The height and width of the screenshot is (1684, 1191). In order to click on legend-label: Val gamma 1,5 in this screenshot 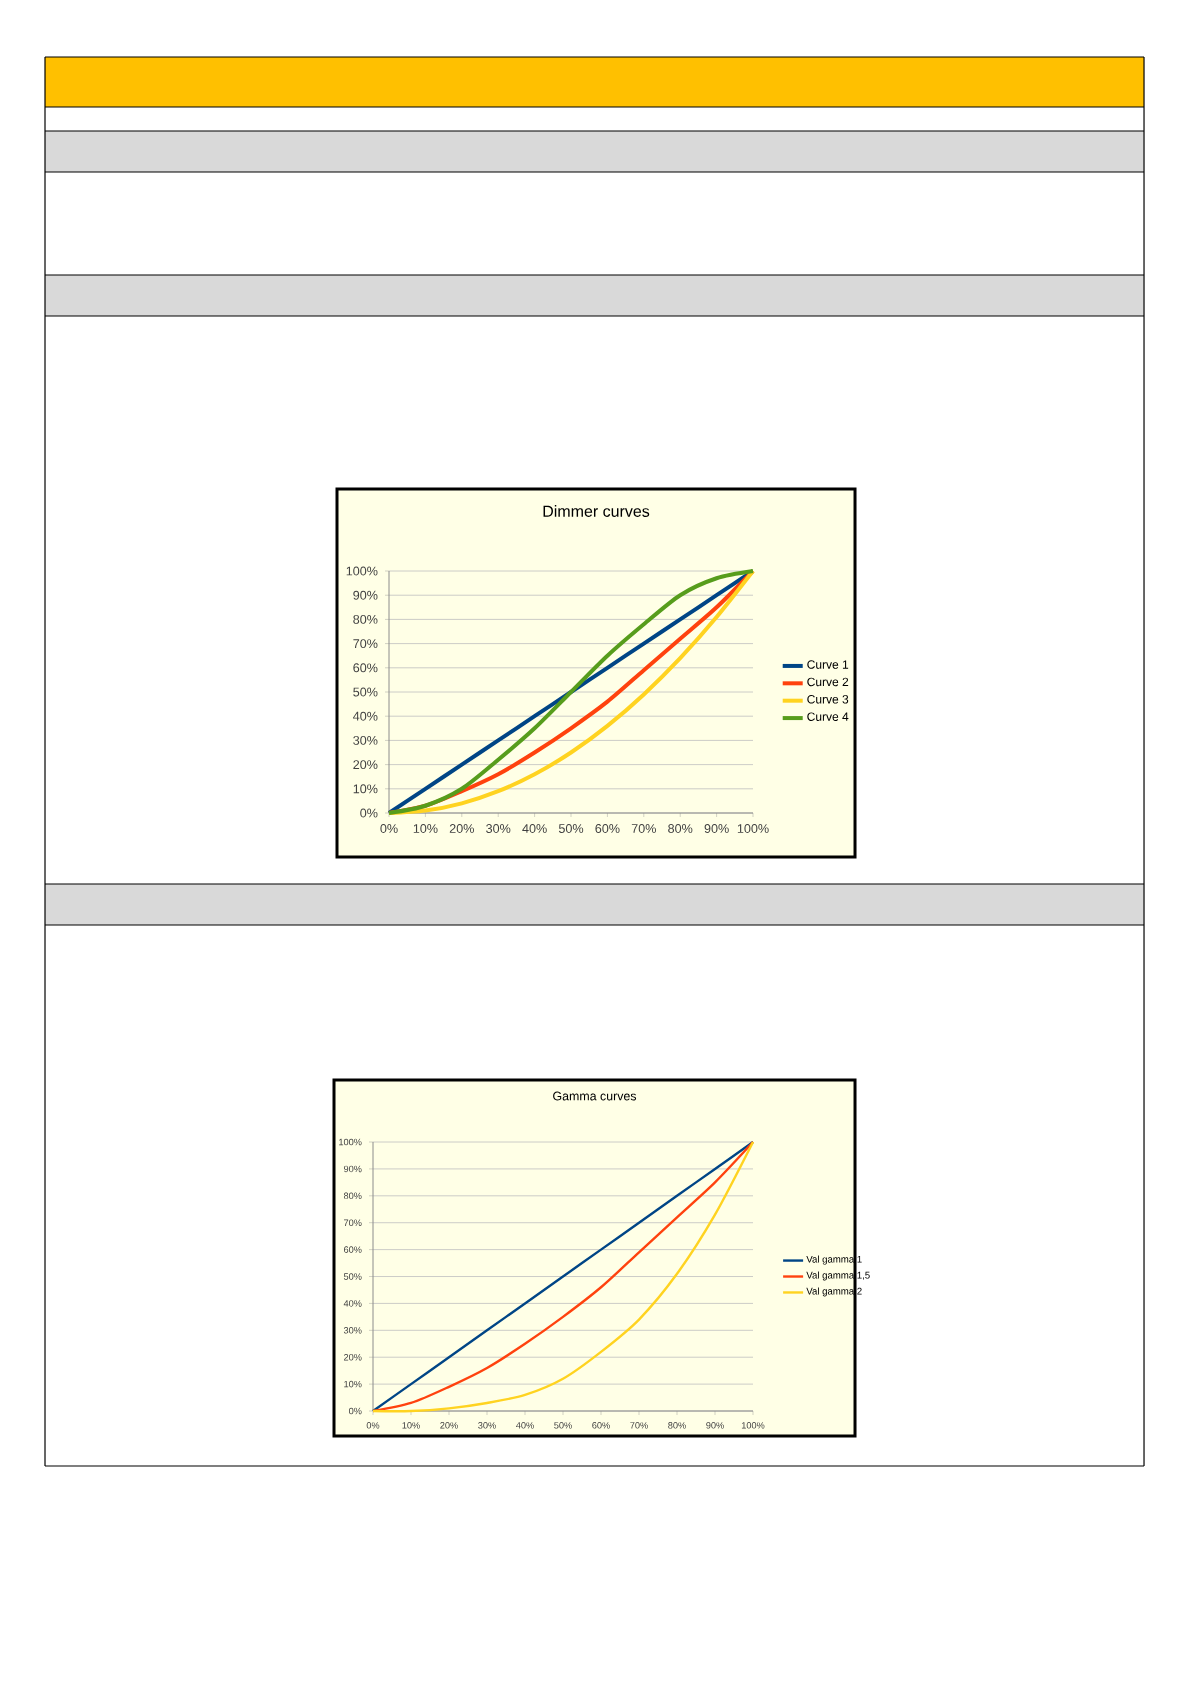, I will do `click(838, 1276)`.